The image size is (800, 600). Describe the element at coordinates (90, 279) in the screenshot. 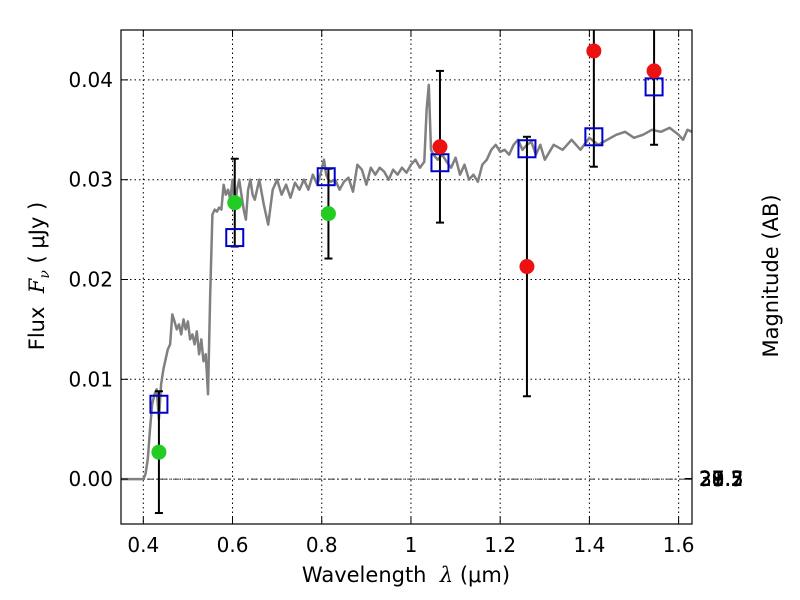

I see `y-tick-label: 0.02` at that location.